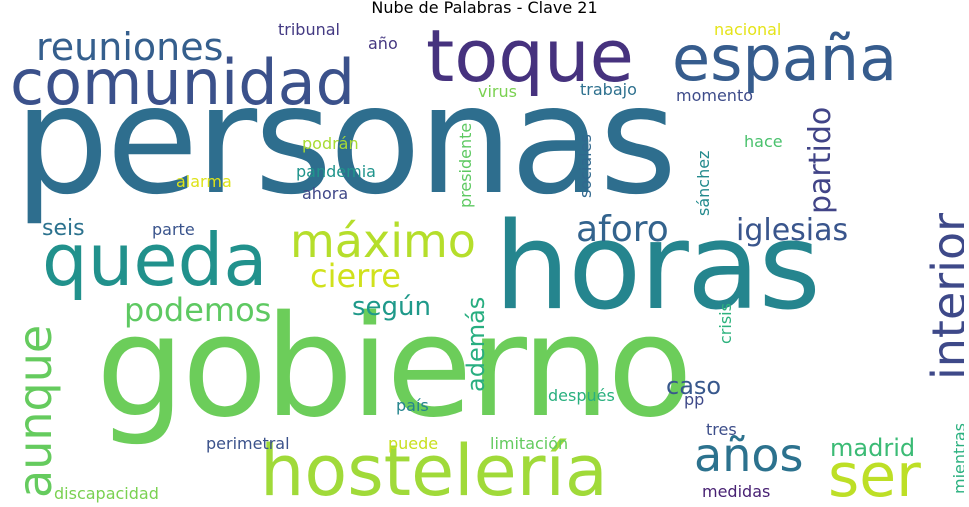 The image size is (969, 507). What do you see at coordinates (325, 193) in the screenshot?
I see `word-ahora: ahora` at bounding box center [325, 193].